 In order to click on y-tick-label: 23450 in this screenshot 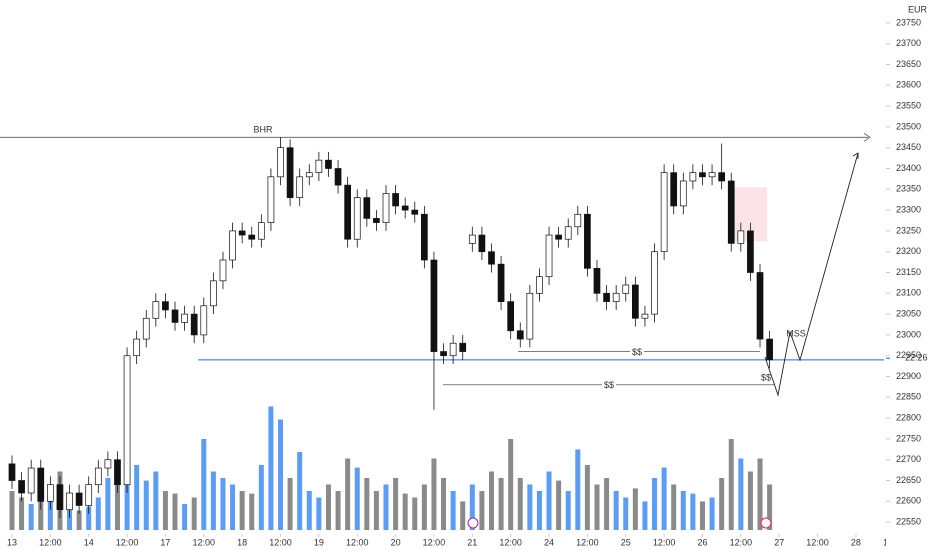, I will do `click(908, 147)`.